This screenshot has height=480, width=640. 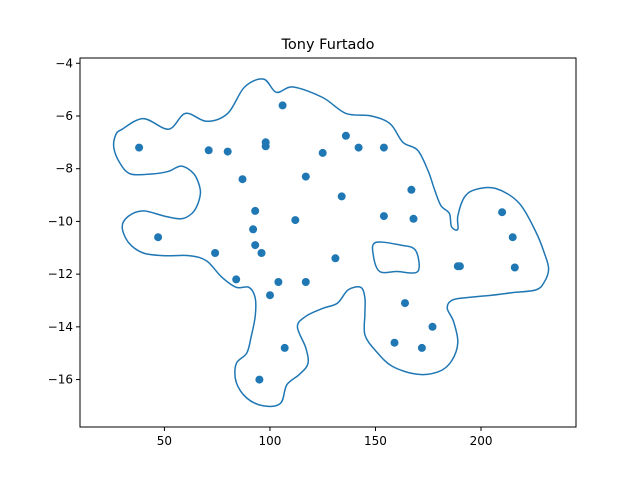 I want to click on y-tick-label: −4, so click(x=64, y=63).